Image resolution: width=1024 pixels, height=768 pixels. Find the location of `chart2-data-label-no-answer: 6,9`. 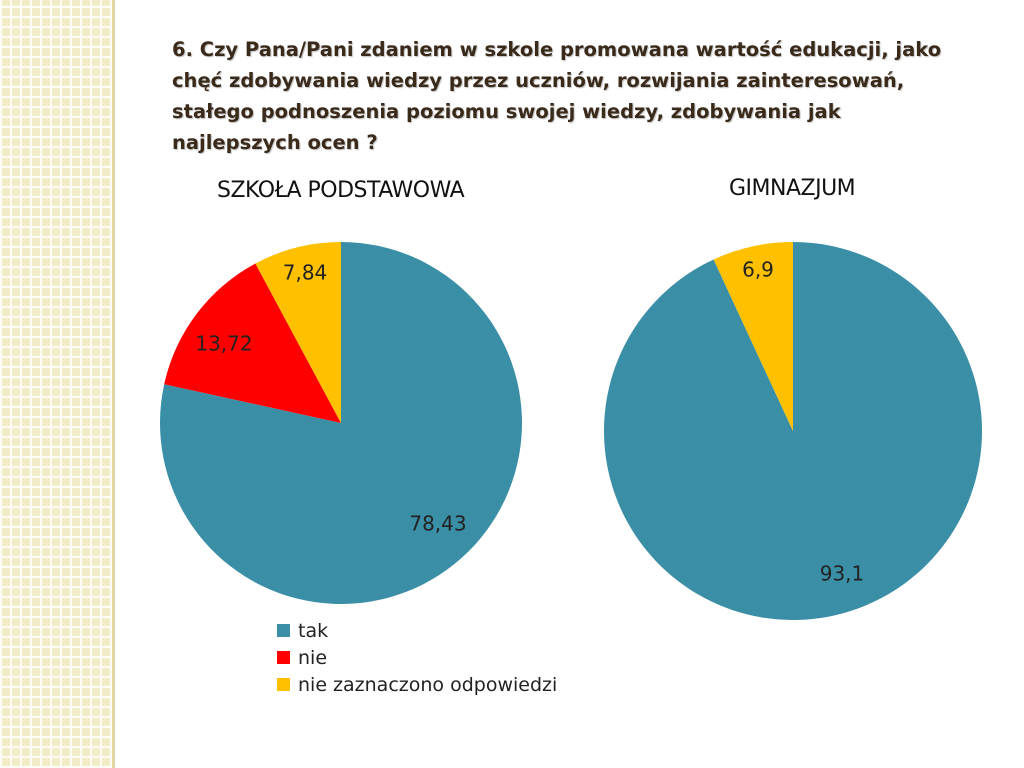

chart2-data-label-no-answer: 6,9 is located at coordinates (758, 270).